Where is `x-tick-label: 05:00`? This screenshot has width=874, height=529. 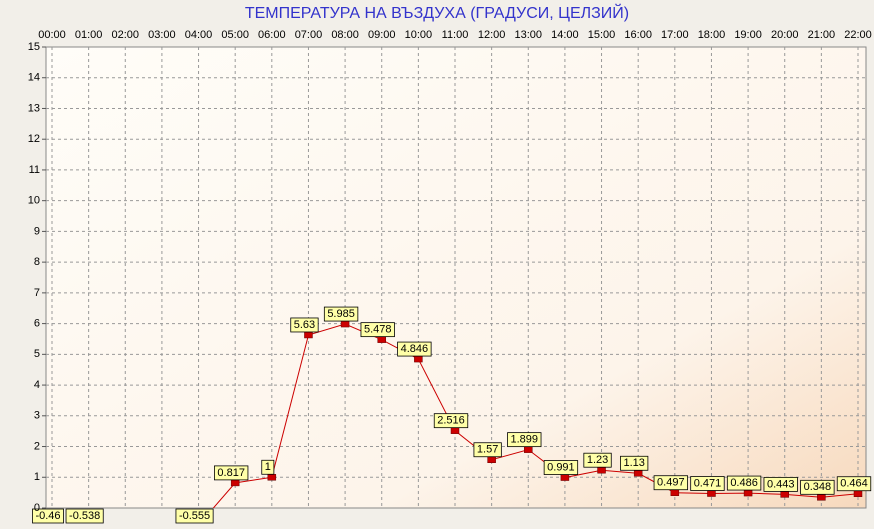
x-tick-label: 05:00 is located at coordinates (235, 35).